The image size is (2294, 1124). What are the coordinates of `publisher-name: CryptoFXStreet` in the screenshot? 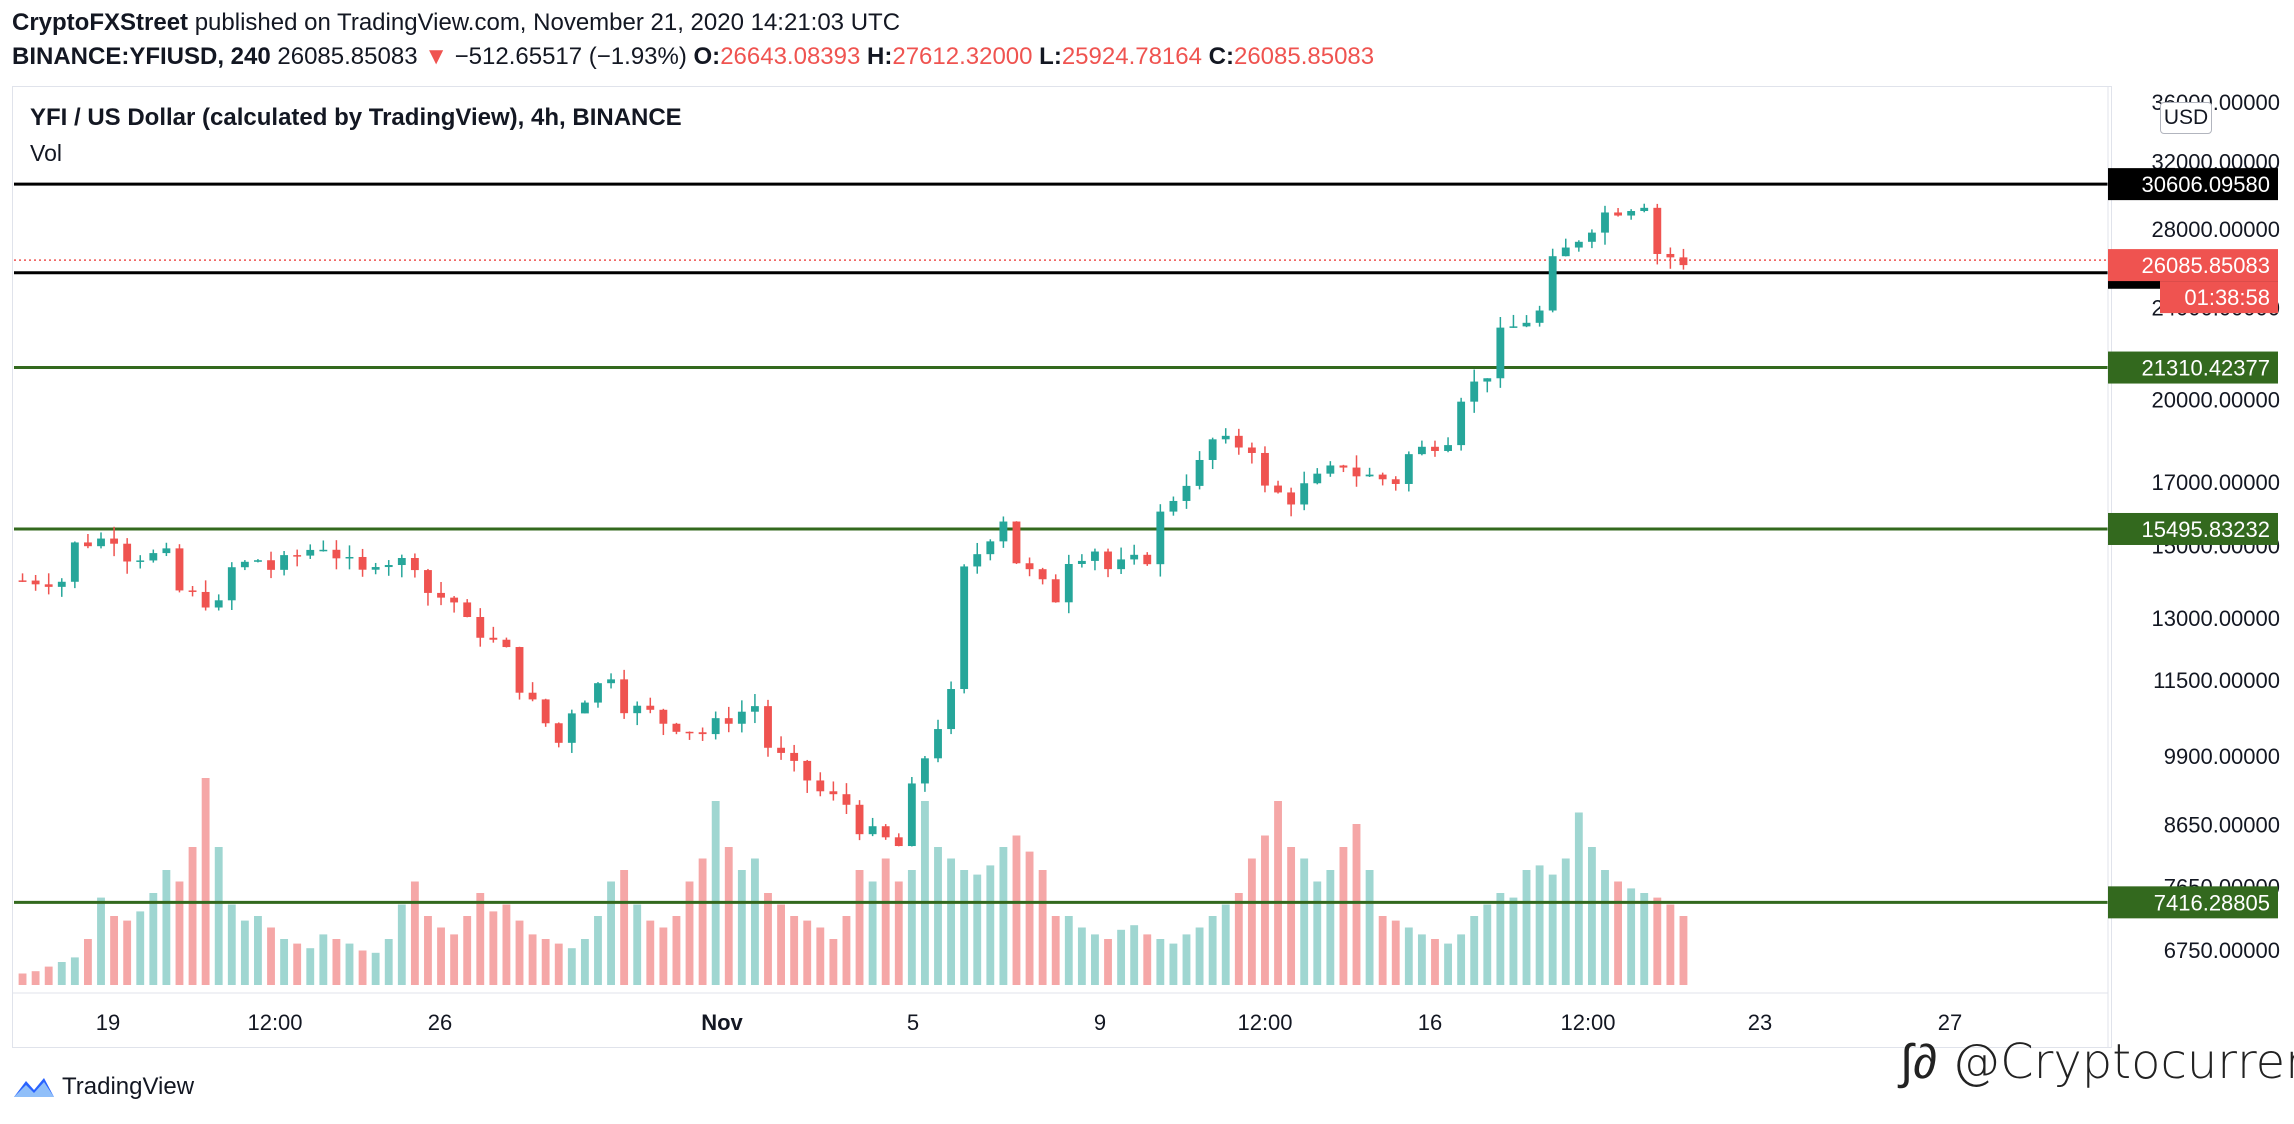 It's located at (100, 22).